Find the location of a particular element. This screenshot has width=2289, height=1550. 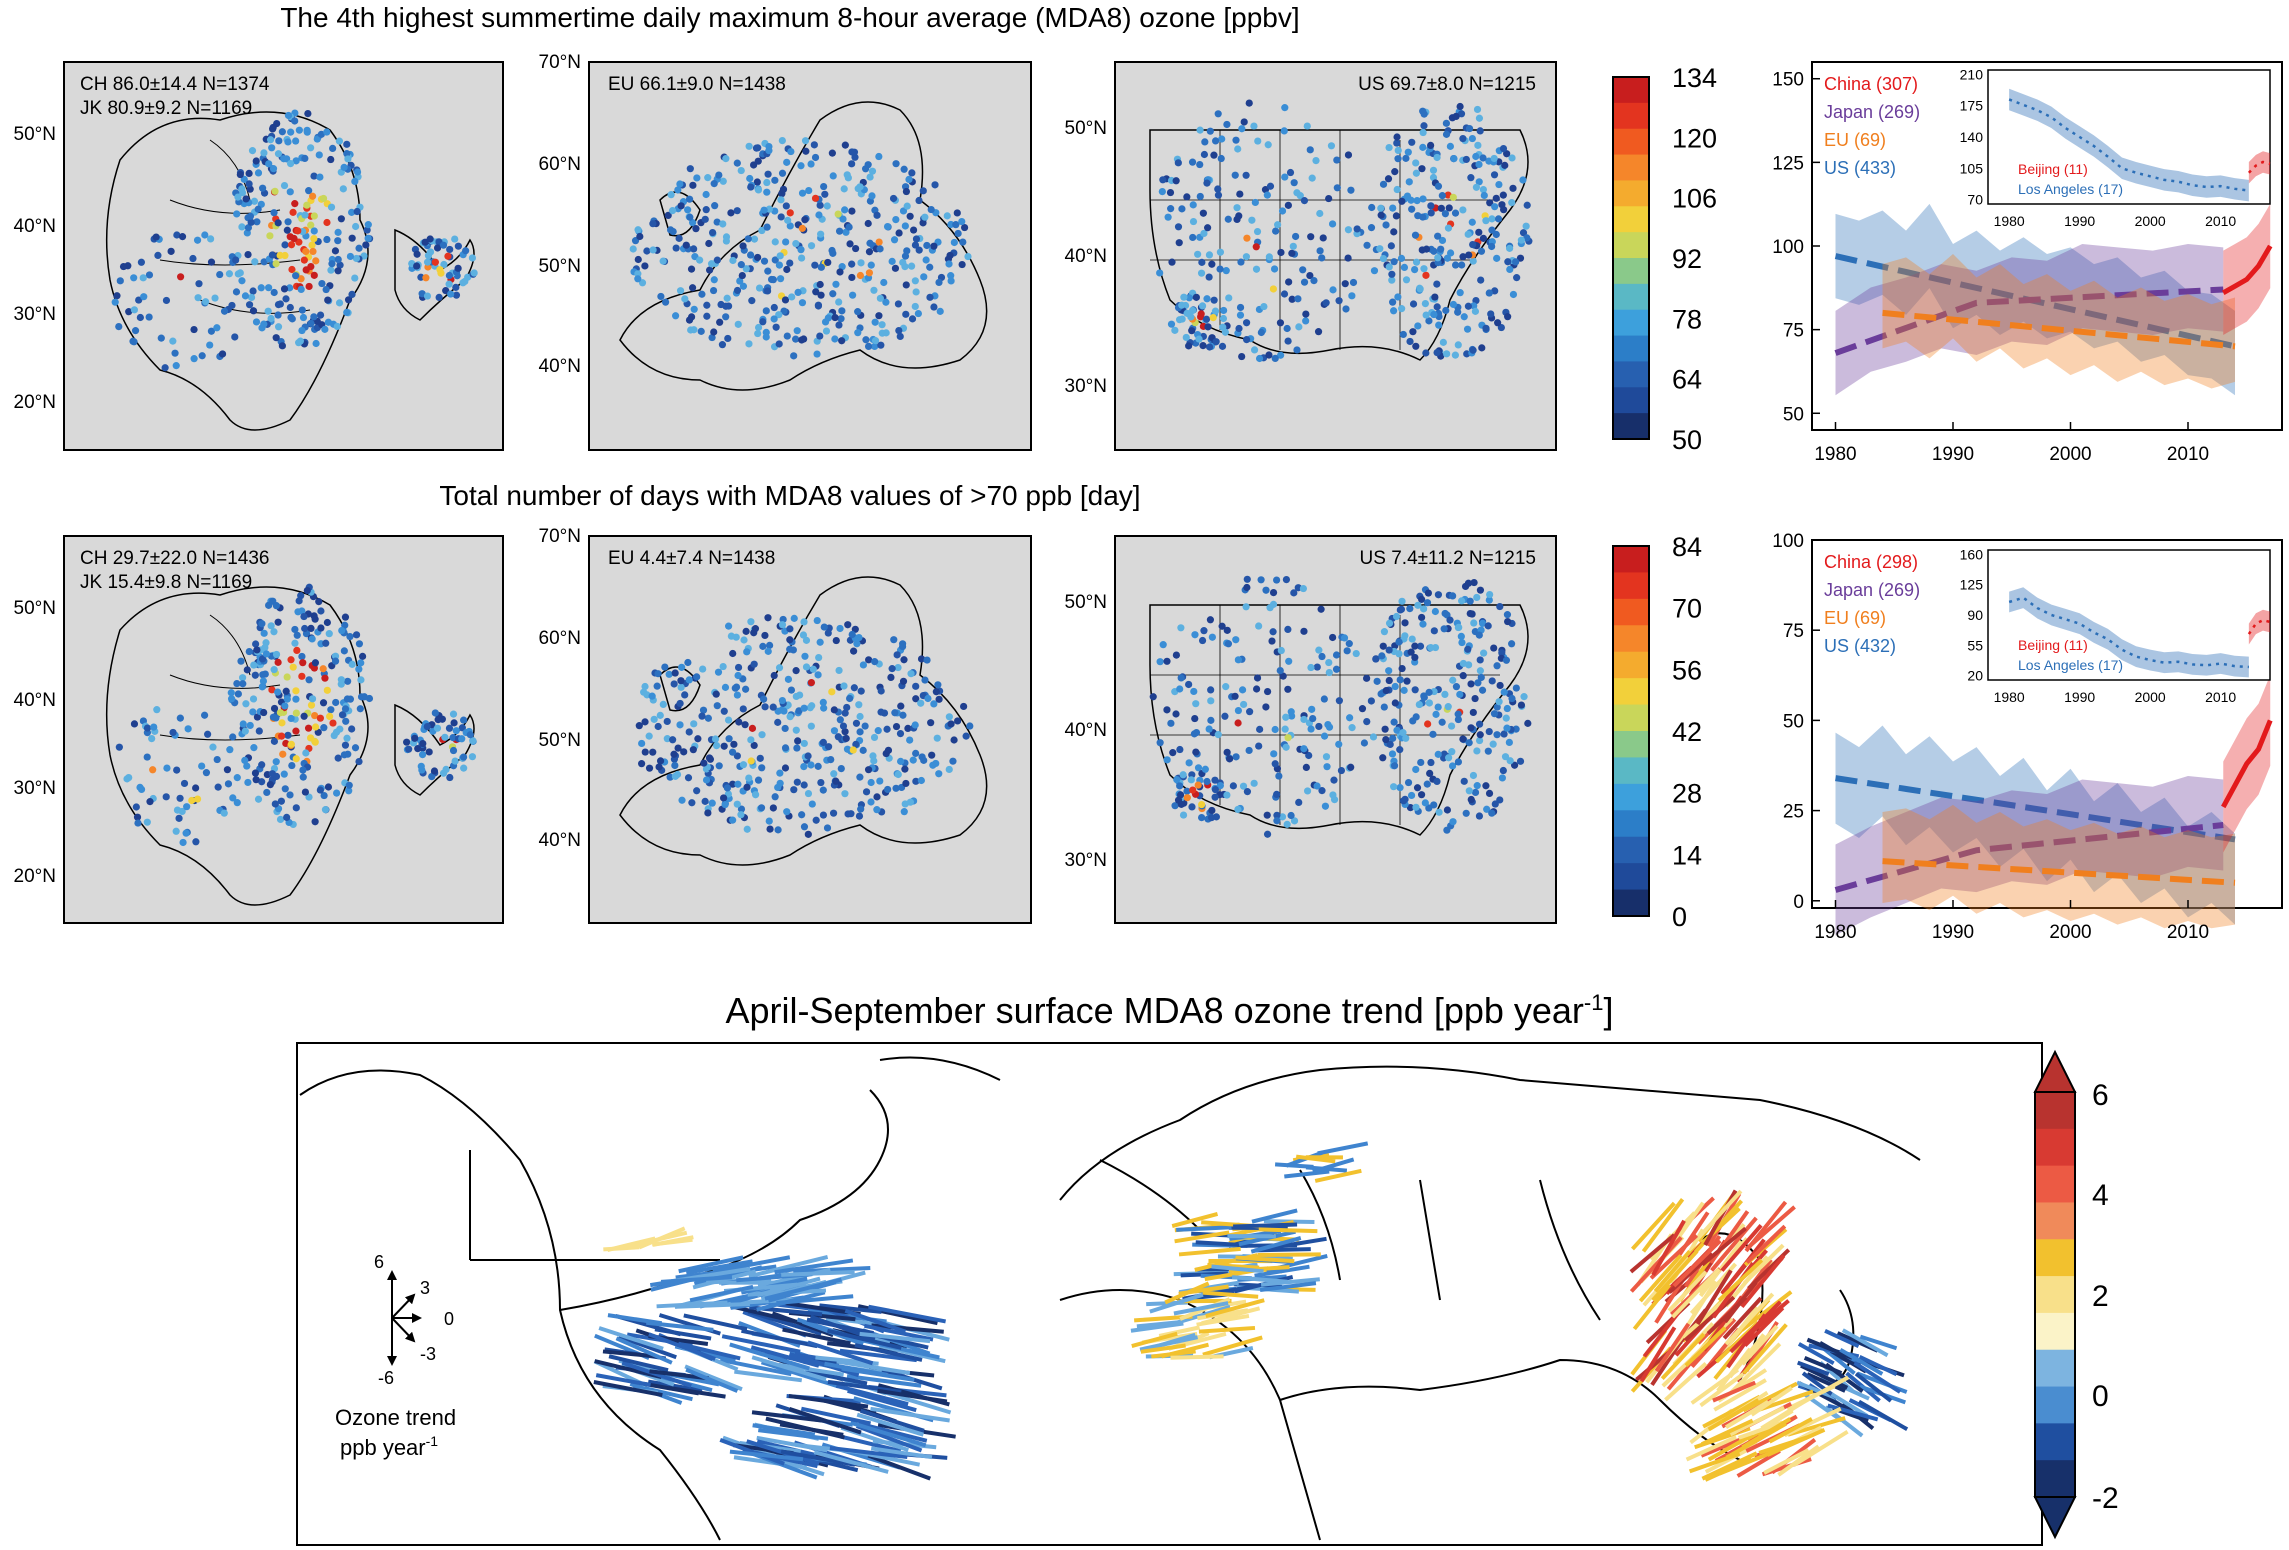

y-tick-label: 50 is located at coordinates (1793, 414).